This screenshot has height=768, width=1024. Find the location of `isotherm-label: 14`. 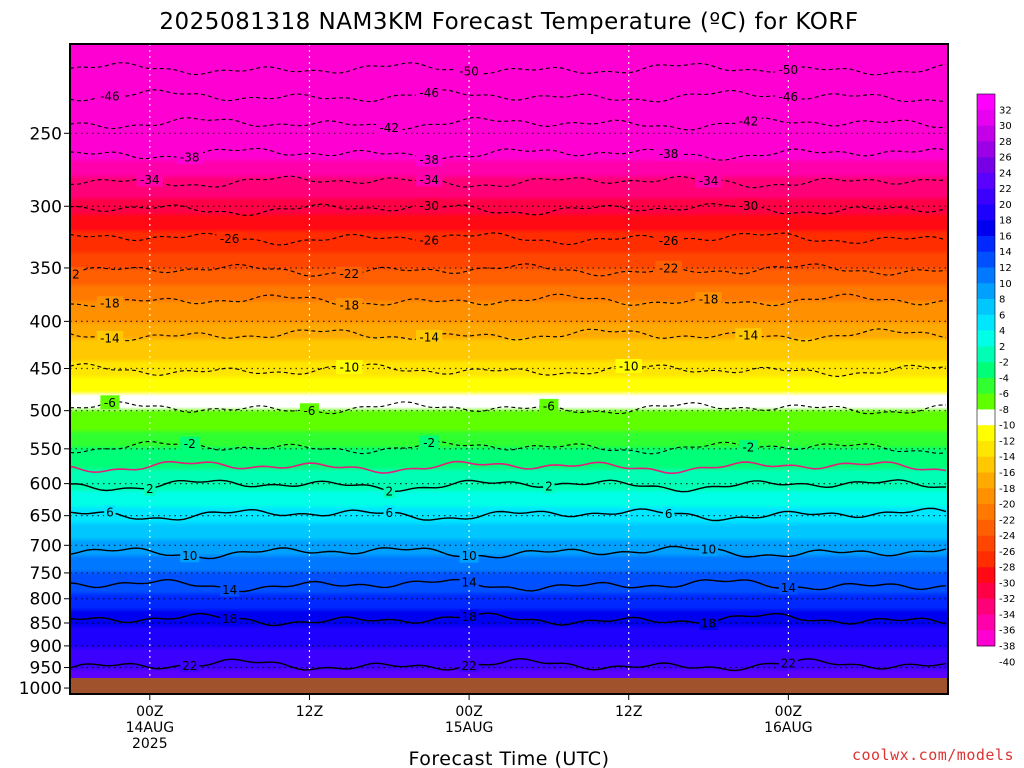

isotherm-label: 14 is located at coordinates (788, 587).